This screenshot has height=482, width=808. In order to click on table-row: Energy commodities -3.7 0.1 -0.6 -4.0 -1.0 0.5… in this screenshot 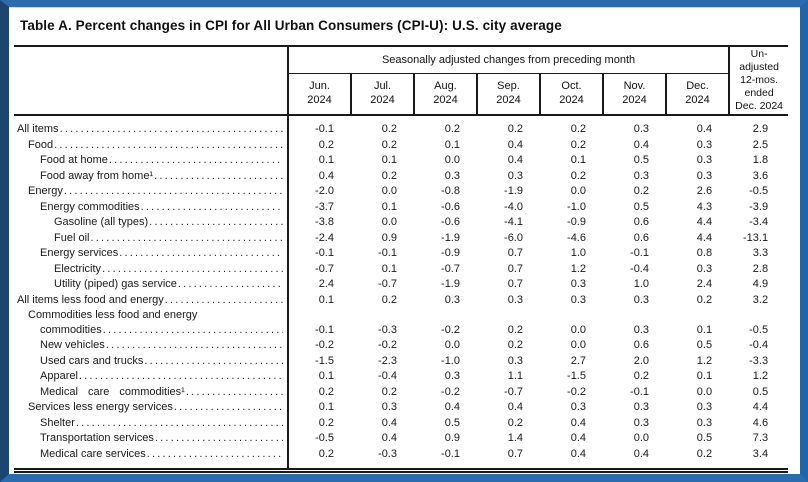, I will do `click(401, 207)`.